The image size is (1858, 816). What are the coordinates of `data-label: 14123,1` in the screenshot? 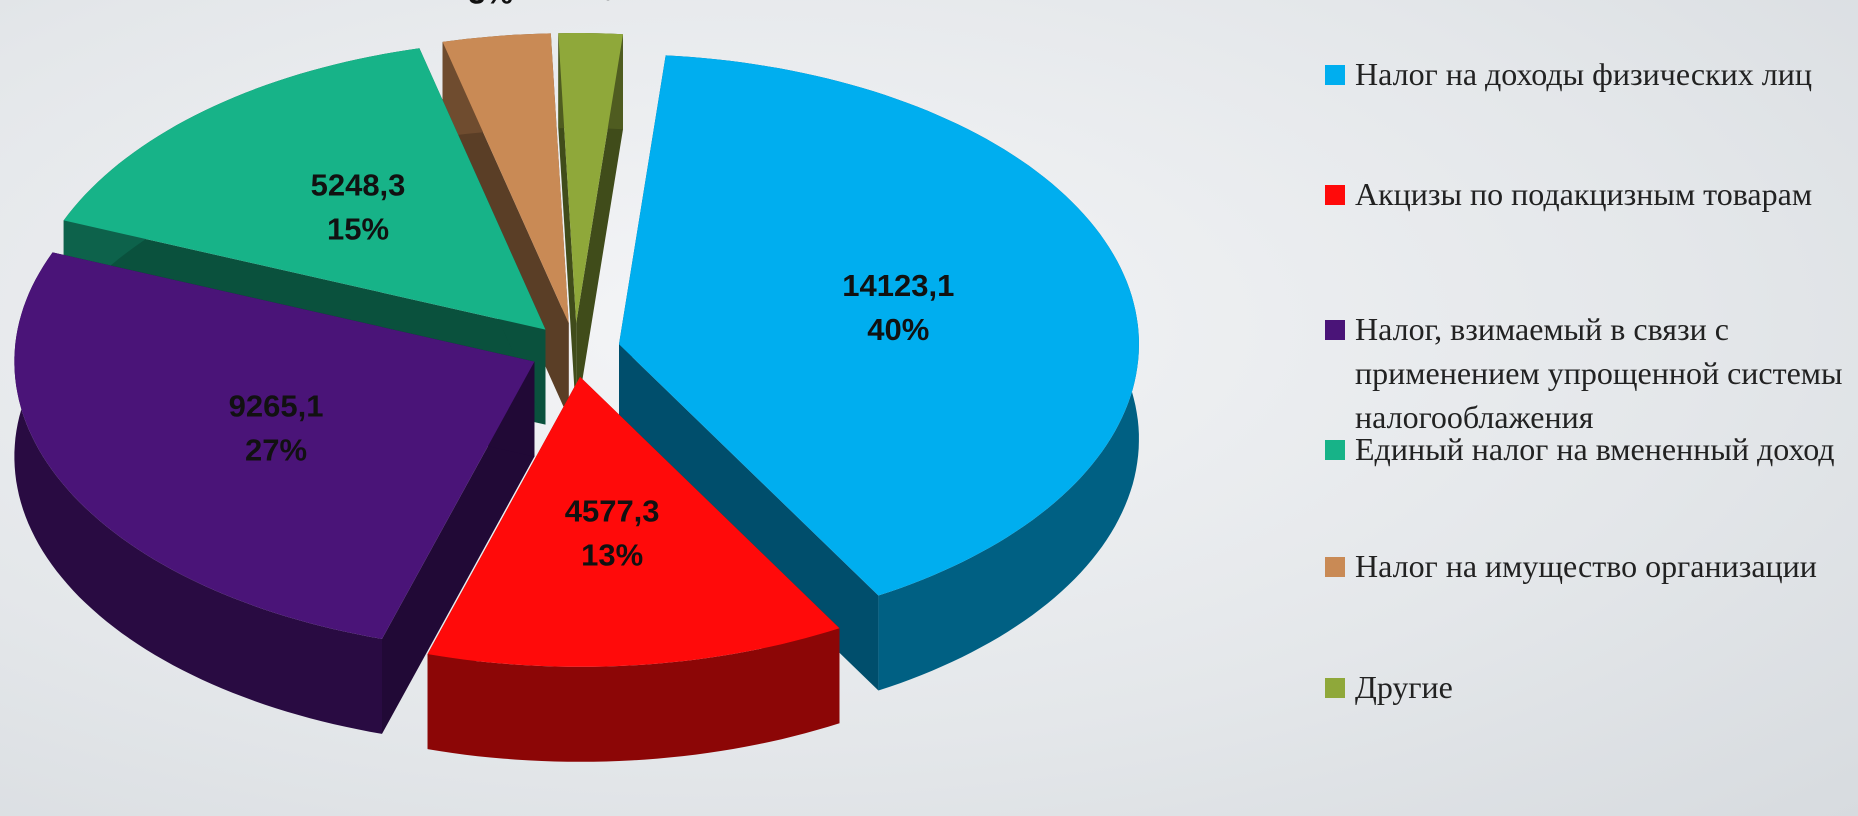 It's located at (898, 285).